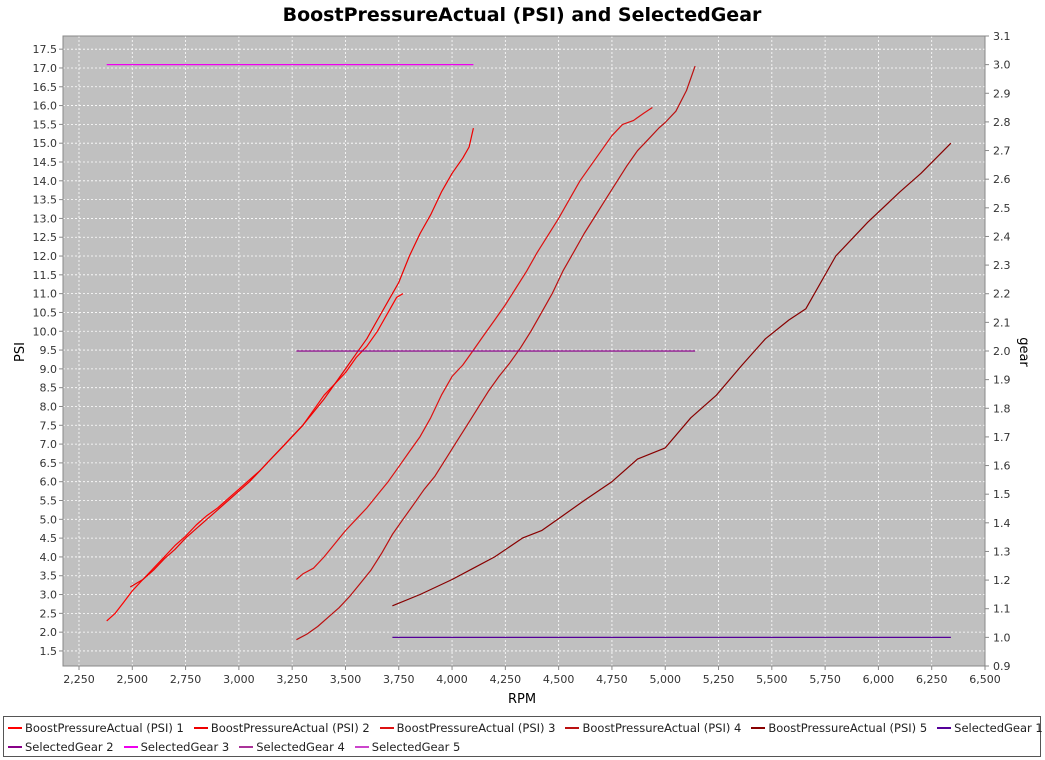 The image size is (1045, 760). Describe the element at coordinates (1002, 265) in the screenshot. I see `y2-tick-label: 2.3` at that location.